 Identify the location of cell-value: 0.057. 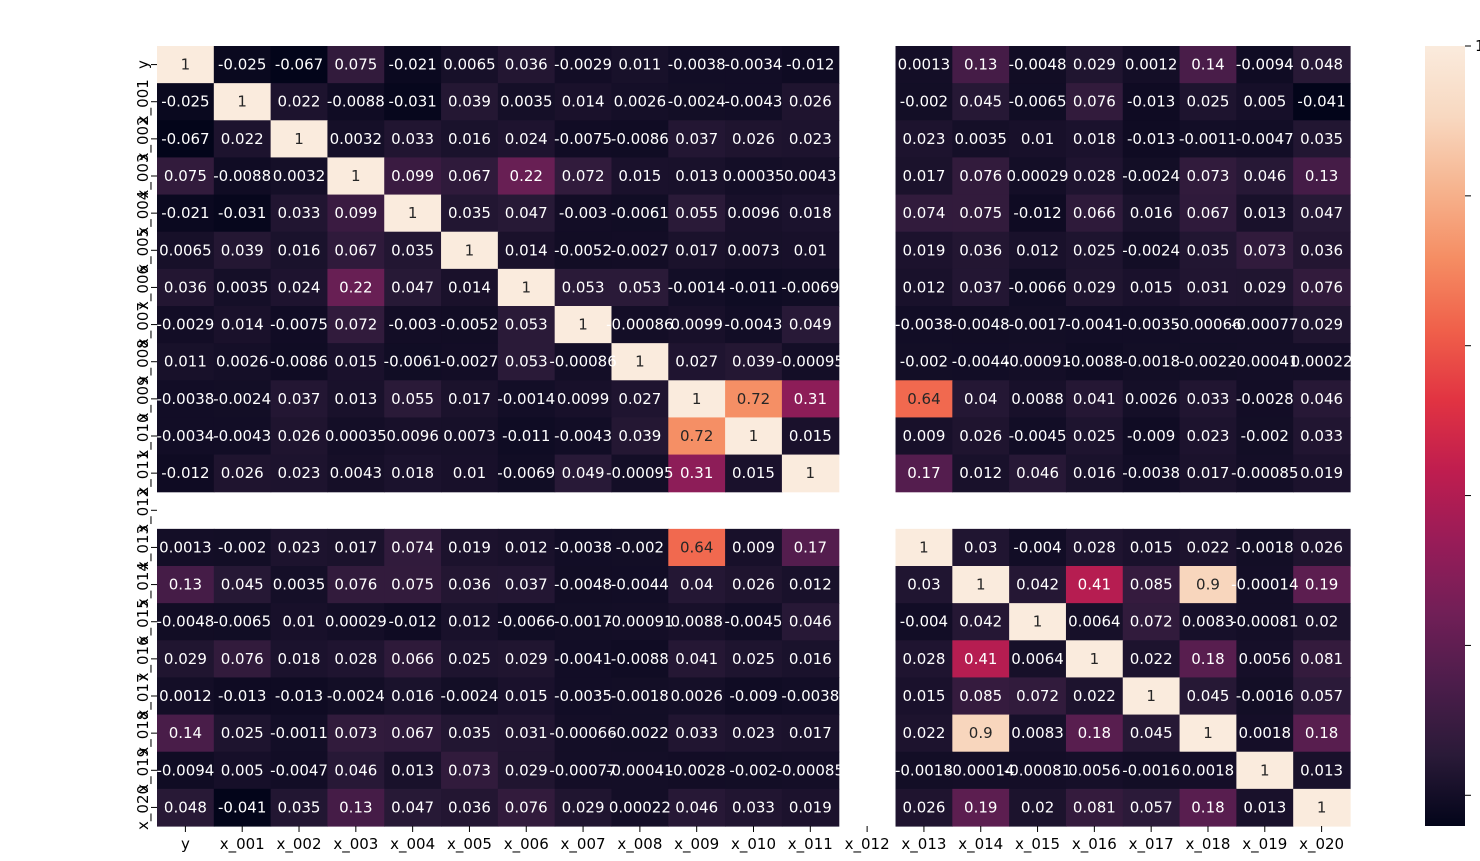
(1321, 696).